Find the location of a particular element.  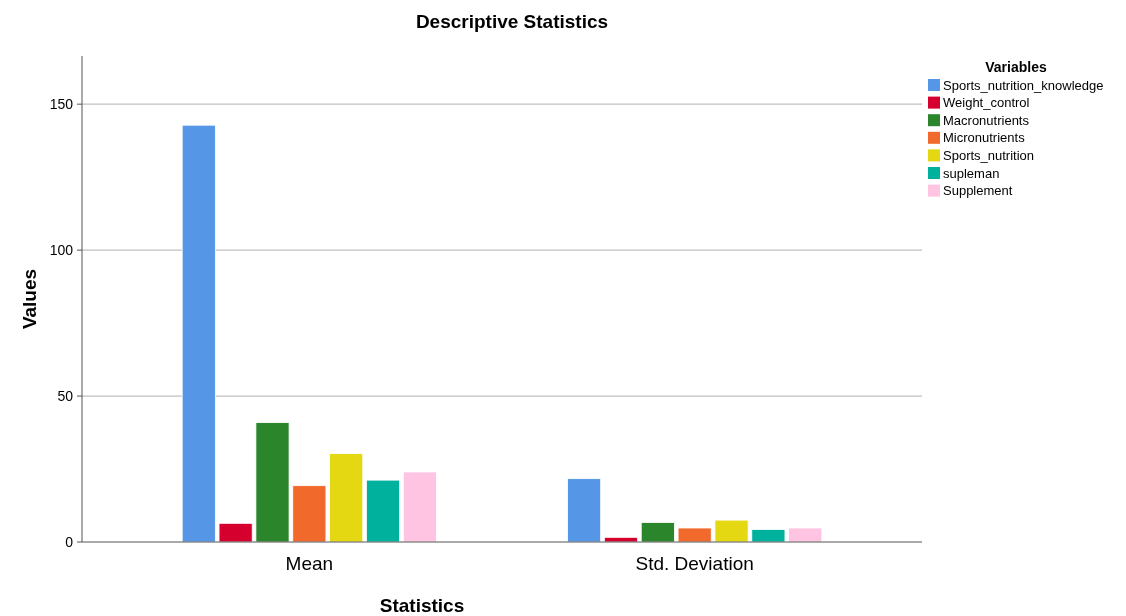

legend-label: supleman is located at coordinates (971, 173).